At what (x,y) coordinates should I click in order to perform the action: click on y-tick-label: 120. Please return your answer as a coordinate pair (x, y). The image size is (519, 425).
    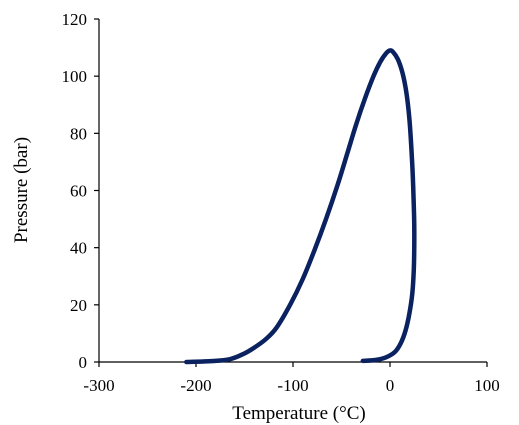
    Looking at the image, I should click on (75, 19).